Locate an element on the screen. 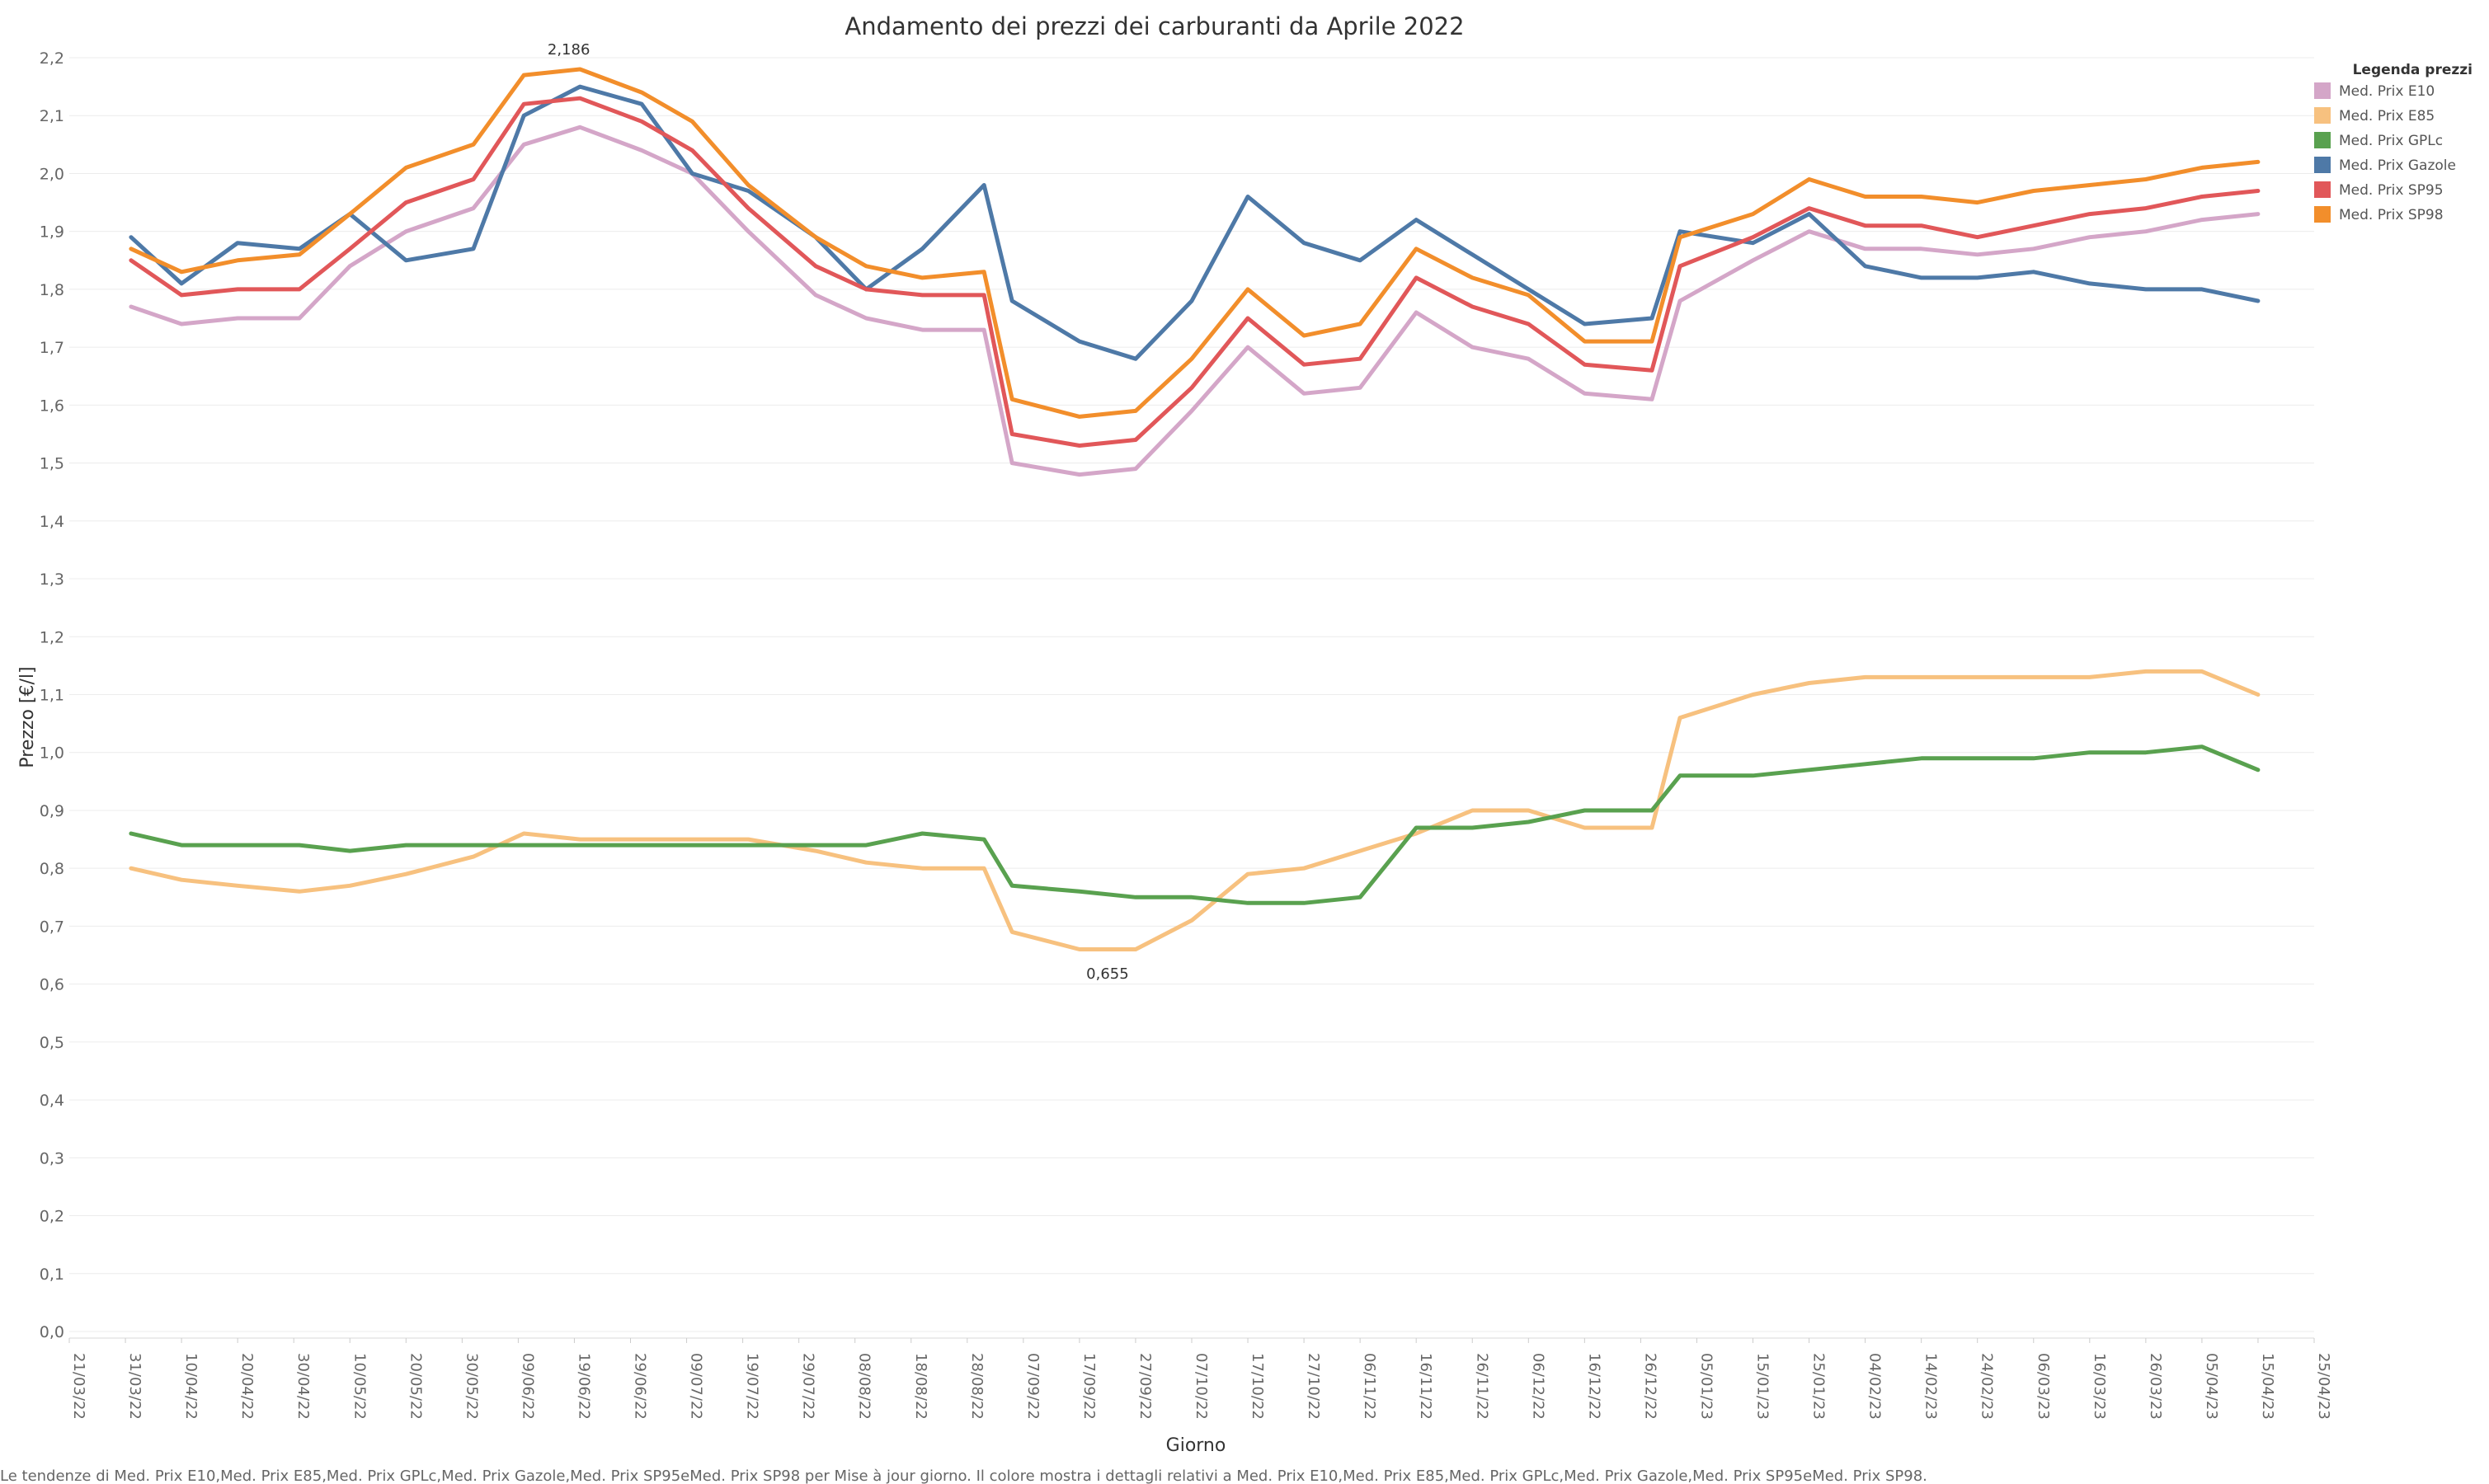 This screenshot has width=2489, height=1484. x-tick-label: 29/07/22 is located at coordinates (809, 1386).